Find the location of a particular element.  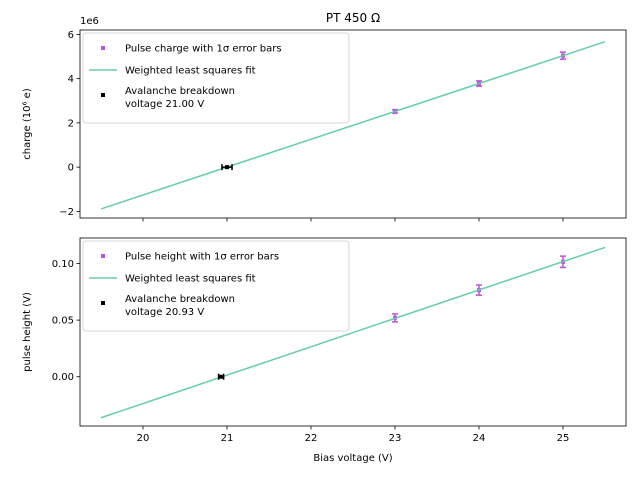

x-tick-label: 25 is located at coordinates (563, 438).